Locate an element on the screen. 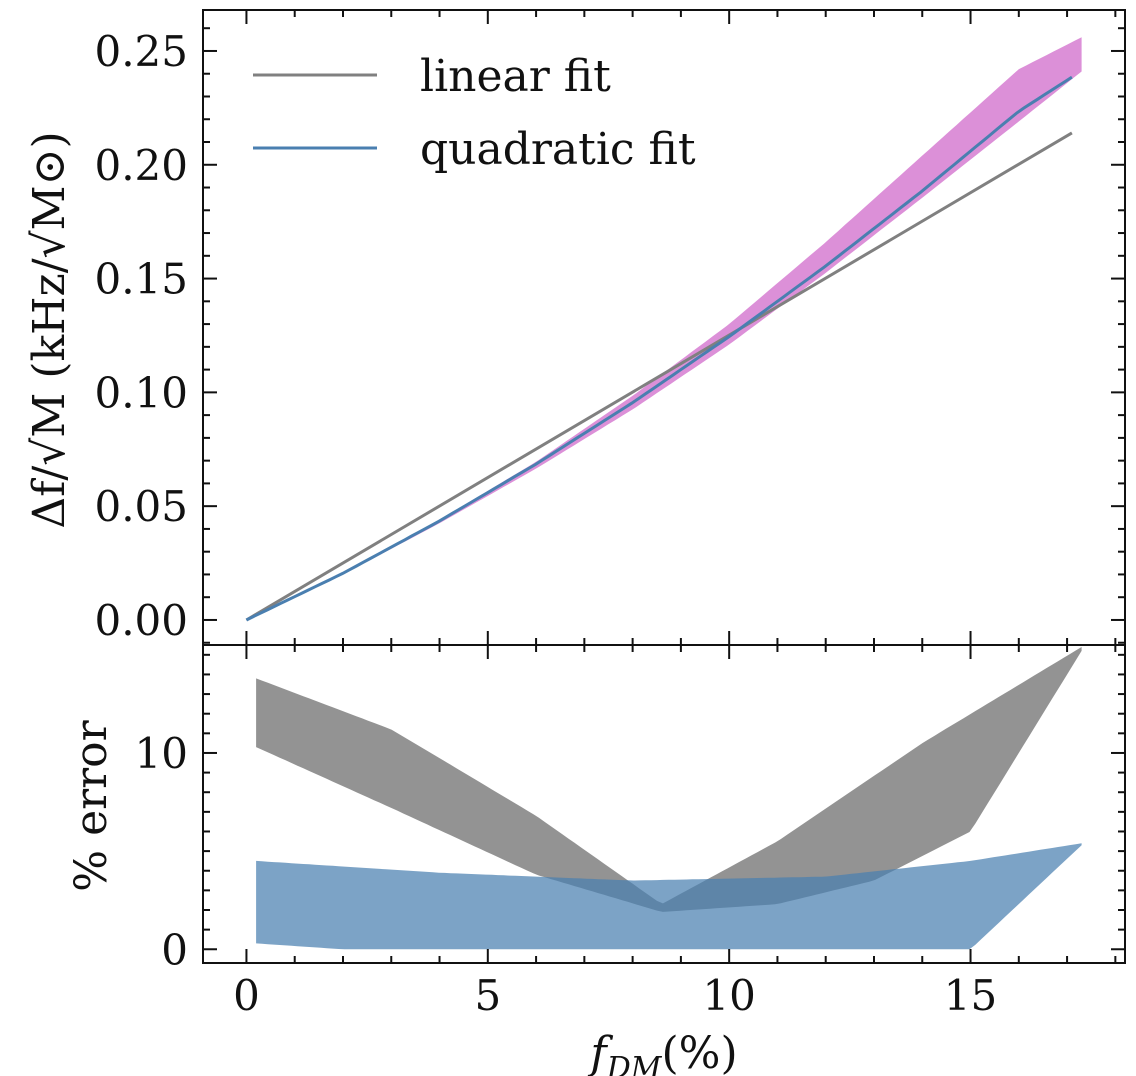  y-tick-label-top: 0.00 is located at coordinates (141, 620).